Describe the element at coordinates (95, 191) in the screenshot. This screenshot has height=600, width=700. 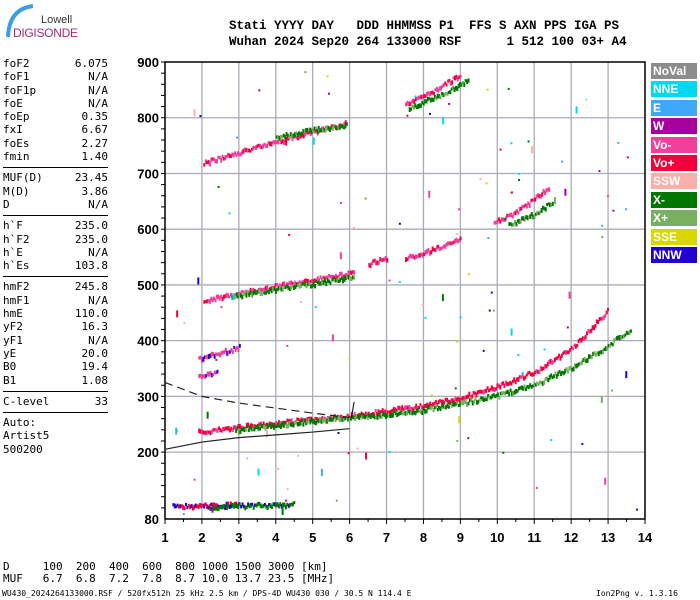
I see `param-value: 3.86` at that location.